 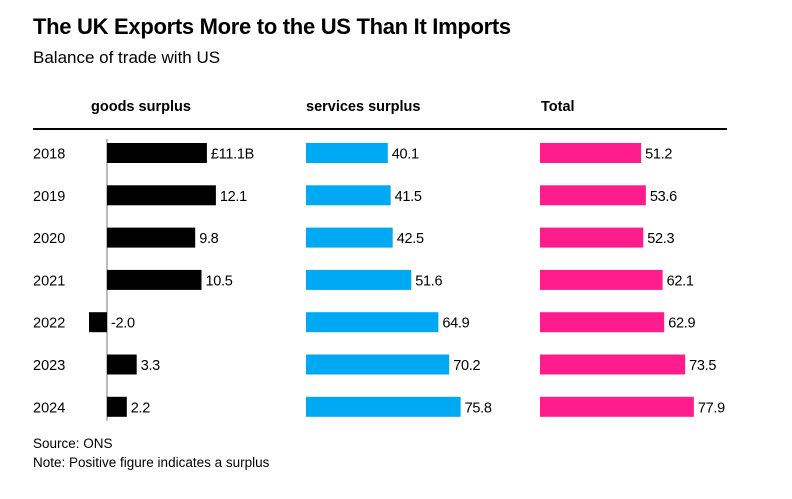 I want to click on row-label-2020: 2020, so click(x=49, y=239).